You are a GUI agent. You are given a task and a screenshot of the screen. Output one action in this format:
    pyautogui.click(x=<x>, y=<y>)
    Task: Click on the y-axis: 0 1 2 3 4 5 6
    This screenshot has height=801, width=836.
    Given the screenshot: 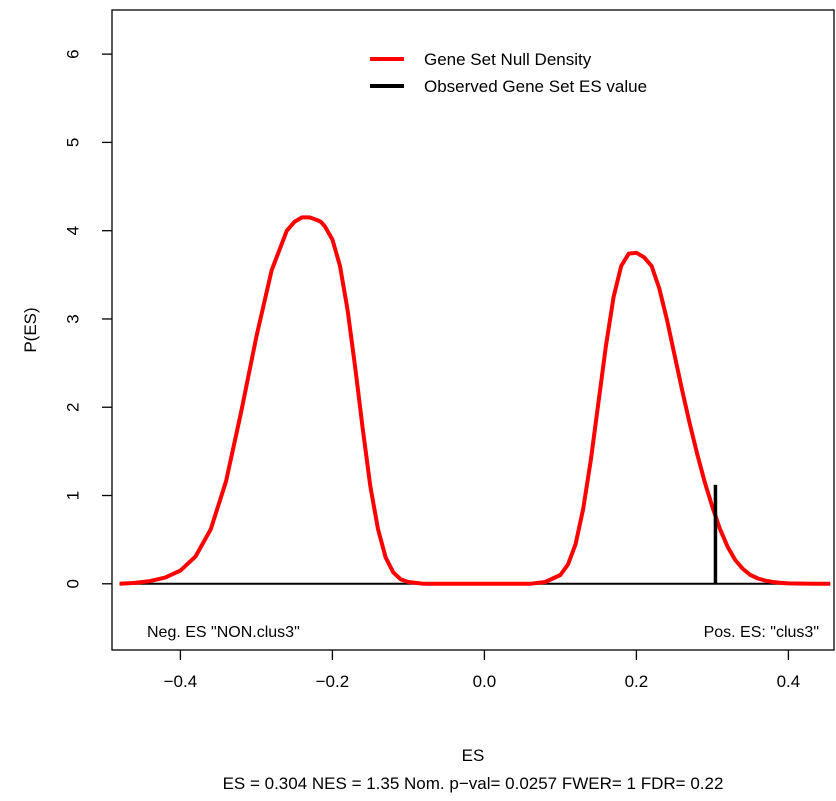 What is the action you would take?
    pyautogui.click(x=87, y=319)
    